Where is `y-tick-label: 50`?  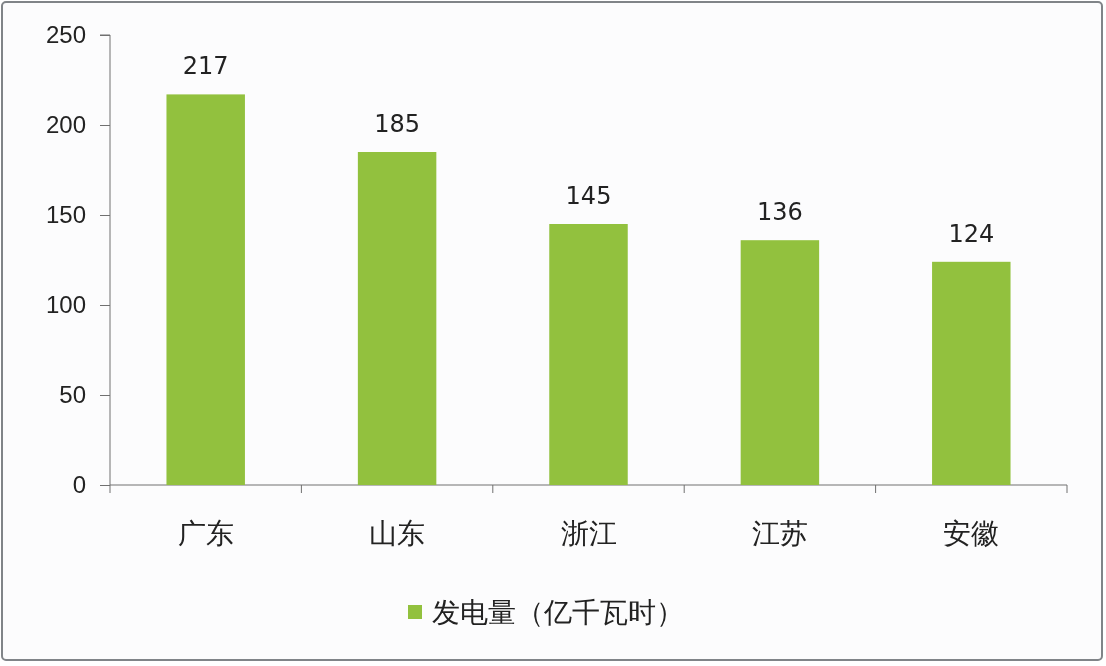
y-tick-label: 50 is located at coordinates (72, 395).